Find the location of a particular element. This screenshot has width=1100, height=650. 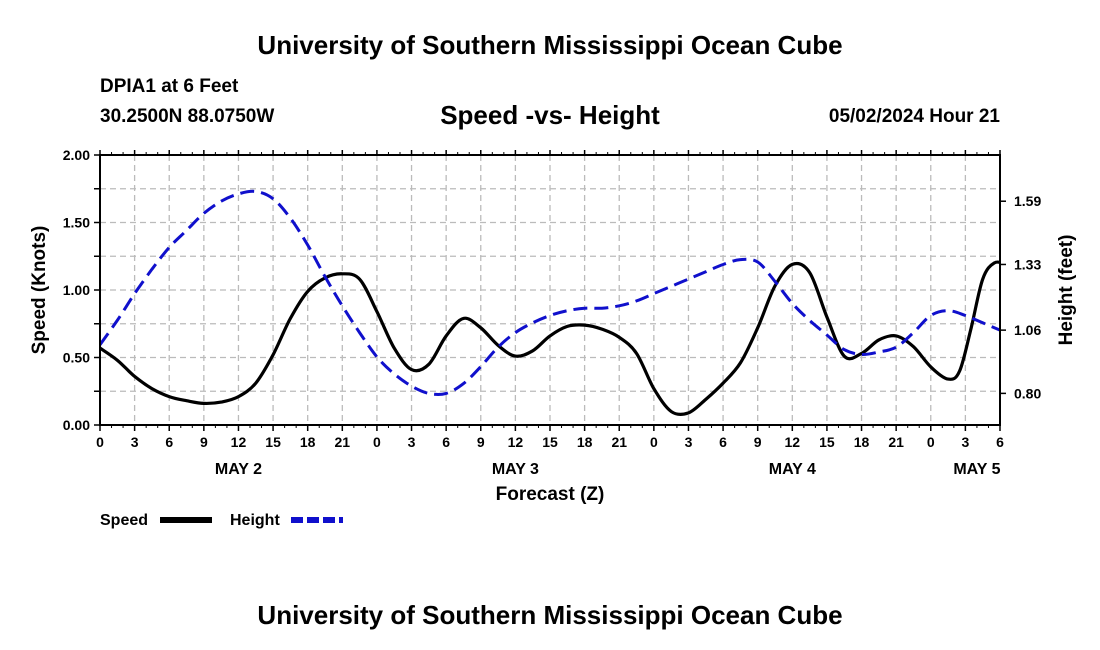

y2-tick-label: 1.59 is located at coordinates (1027, 201).